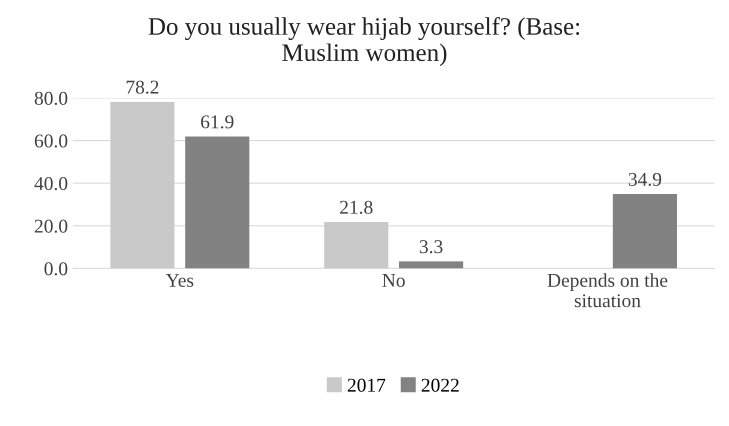  Describe the element at coordinates (51, 226) in the screenshot. I see `y-tick-label: 20.0` at that location.